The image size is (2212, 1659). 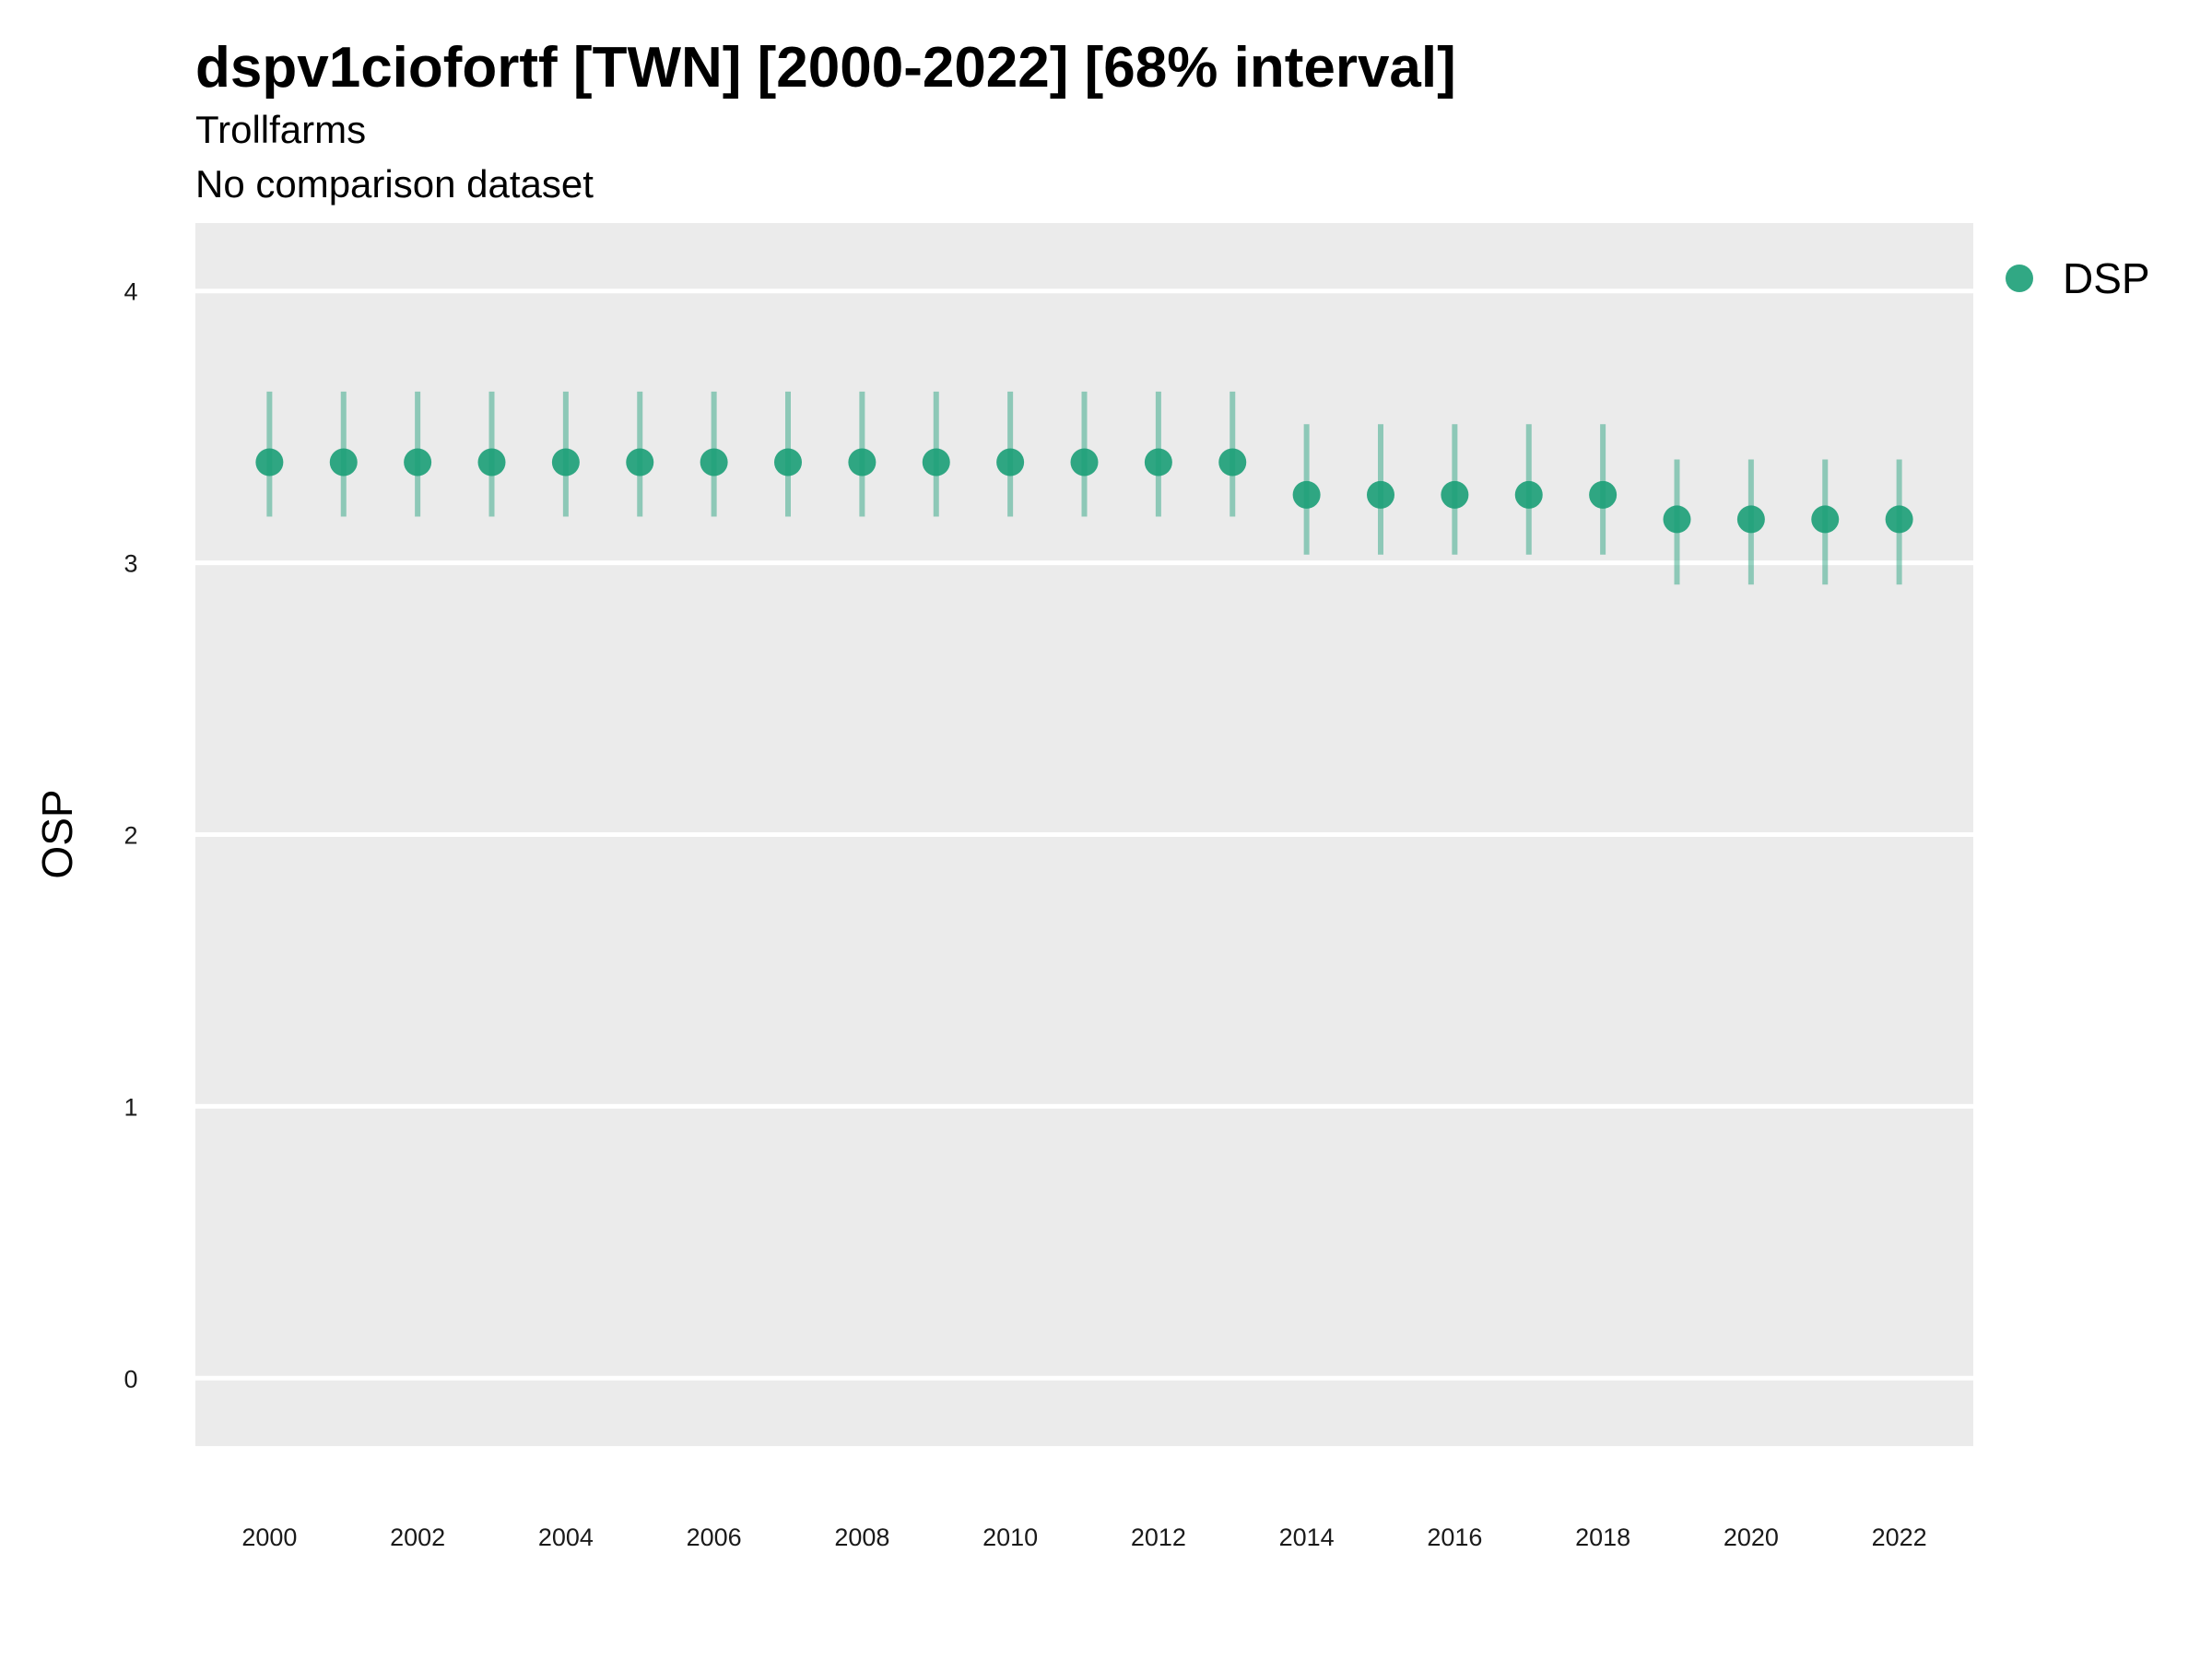 I want to click on x-tick-label-2022: 2022, so click(x=1899, y=1537).